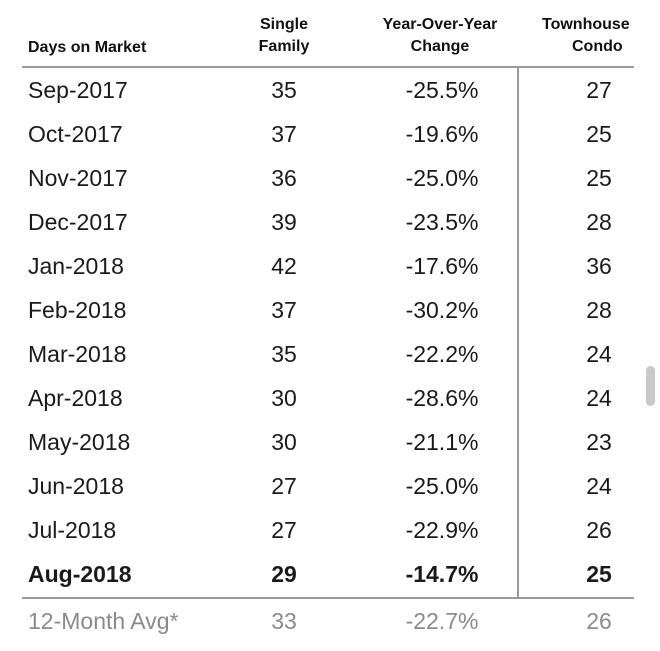 This screenshot has height=651, width=660. What do you see at coordinates (328, 67) in the screenshot?
I see `header-divider` at bounding box center [328, 67].